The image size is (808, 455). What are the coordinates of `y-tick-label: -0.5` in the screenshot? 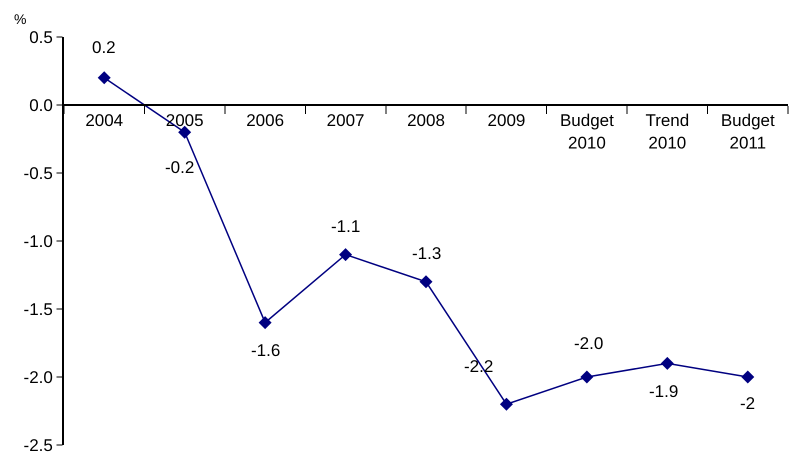 It's located at (38, 173).